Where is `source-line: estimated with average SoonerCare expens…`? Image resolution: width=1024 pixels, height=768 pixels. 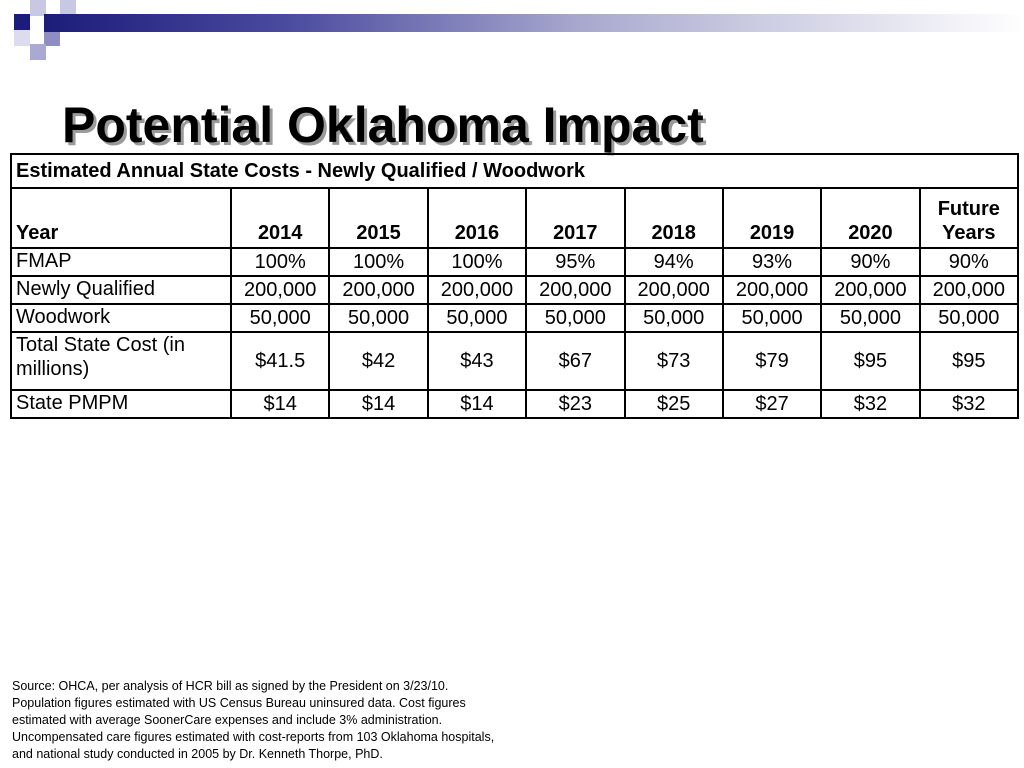 source-line: estimated with average SoonerCare expens… is located at coordinates (227, 720).